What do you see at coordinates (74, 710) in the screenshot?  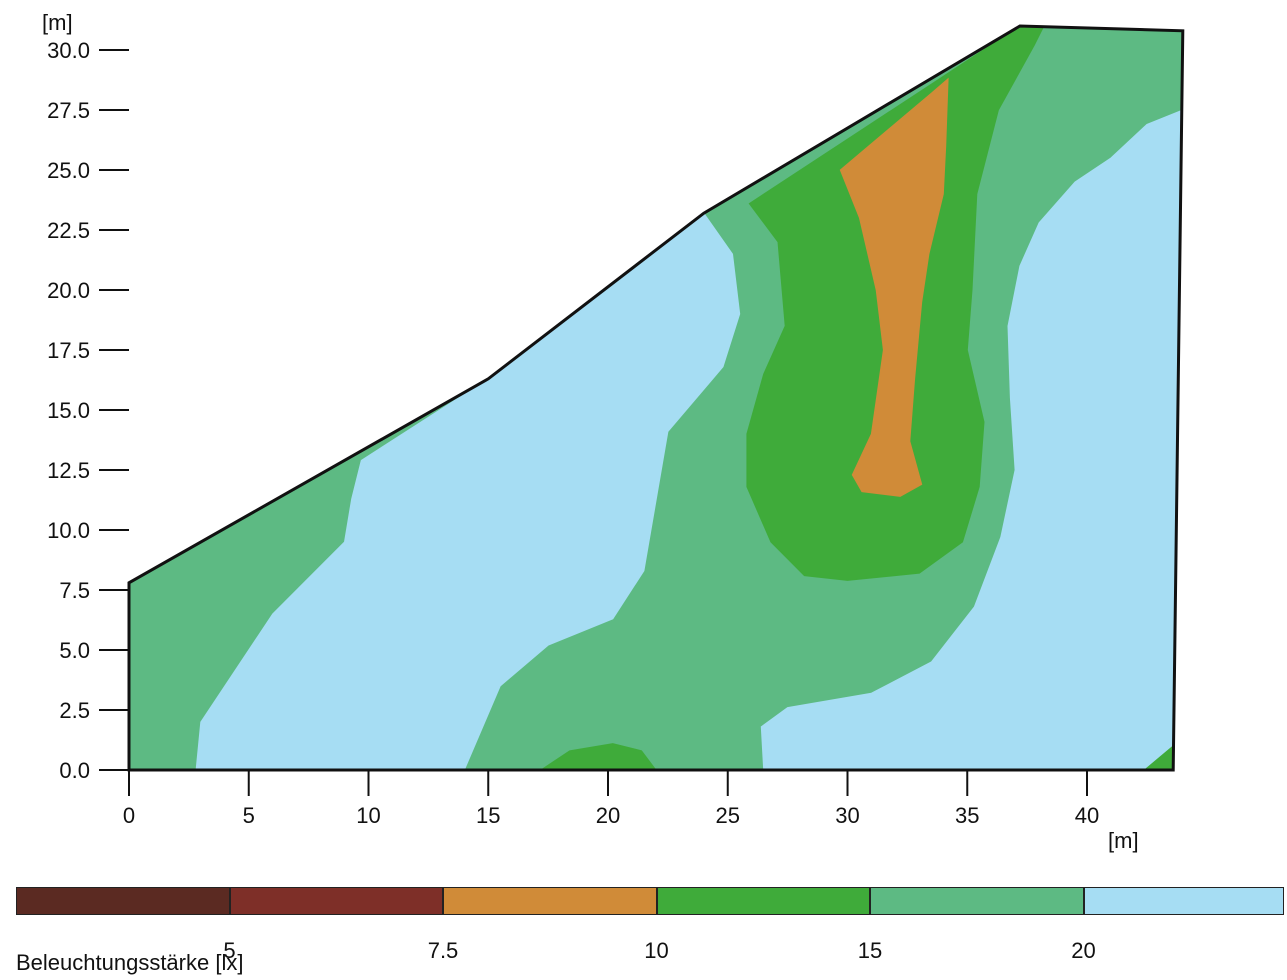 I see `y-tick-label: 2.5` at bounding box center [74, 710].